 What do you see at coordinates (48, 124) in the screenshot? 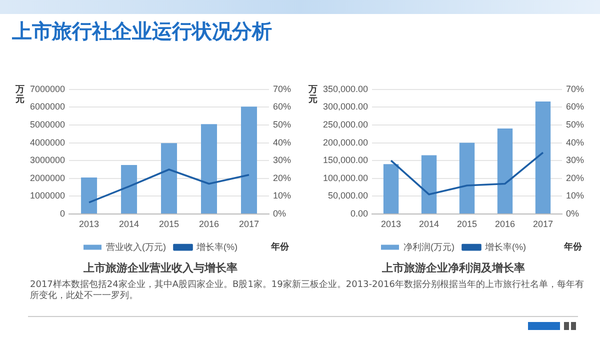
I see `y-tick-label: 5000000` at bounding box center [48, 124].